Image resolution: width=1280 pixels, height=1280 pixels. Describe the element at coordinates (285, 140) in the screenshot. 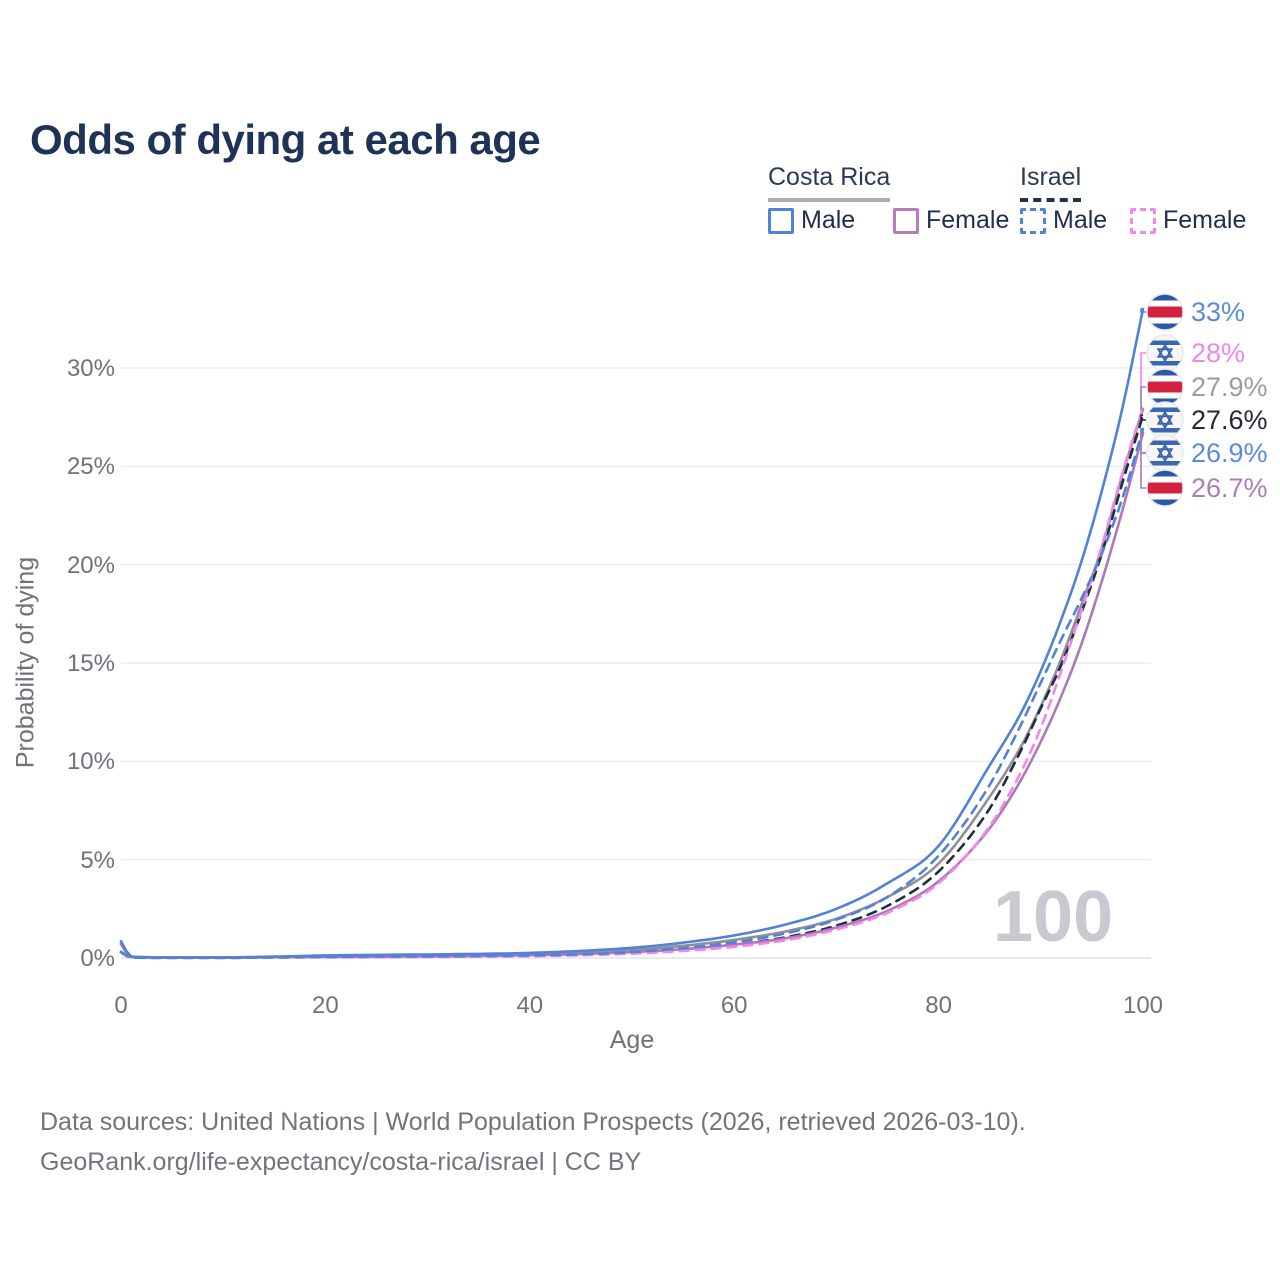

I see `page-title: Odds of dying at each age` at that location.